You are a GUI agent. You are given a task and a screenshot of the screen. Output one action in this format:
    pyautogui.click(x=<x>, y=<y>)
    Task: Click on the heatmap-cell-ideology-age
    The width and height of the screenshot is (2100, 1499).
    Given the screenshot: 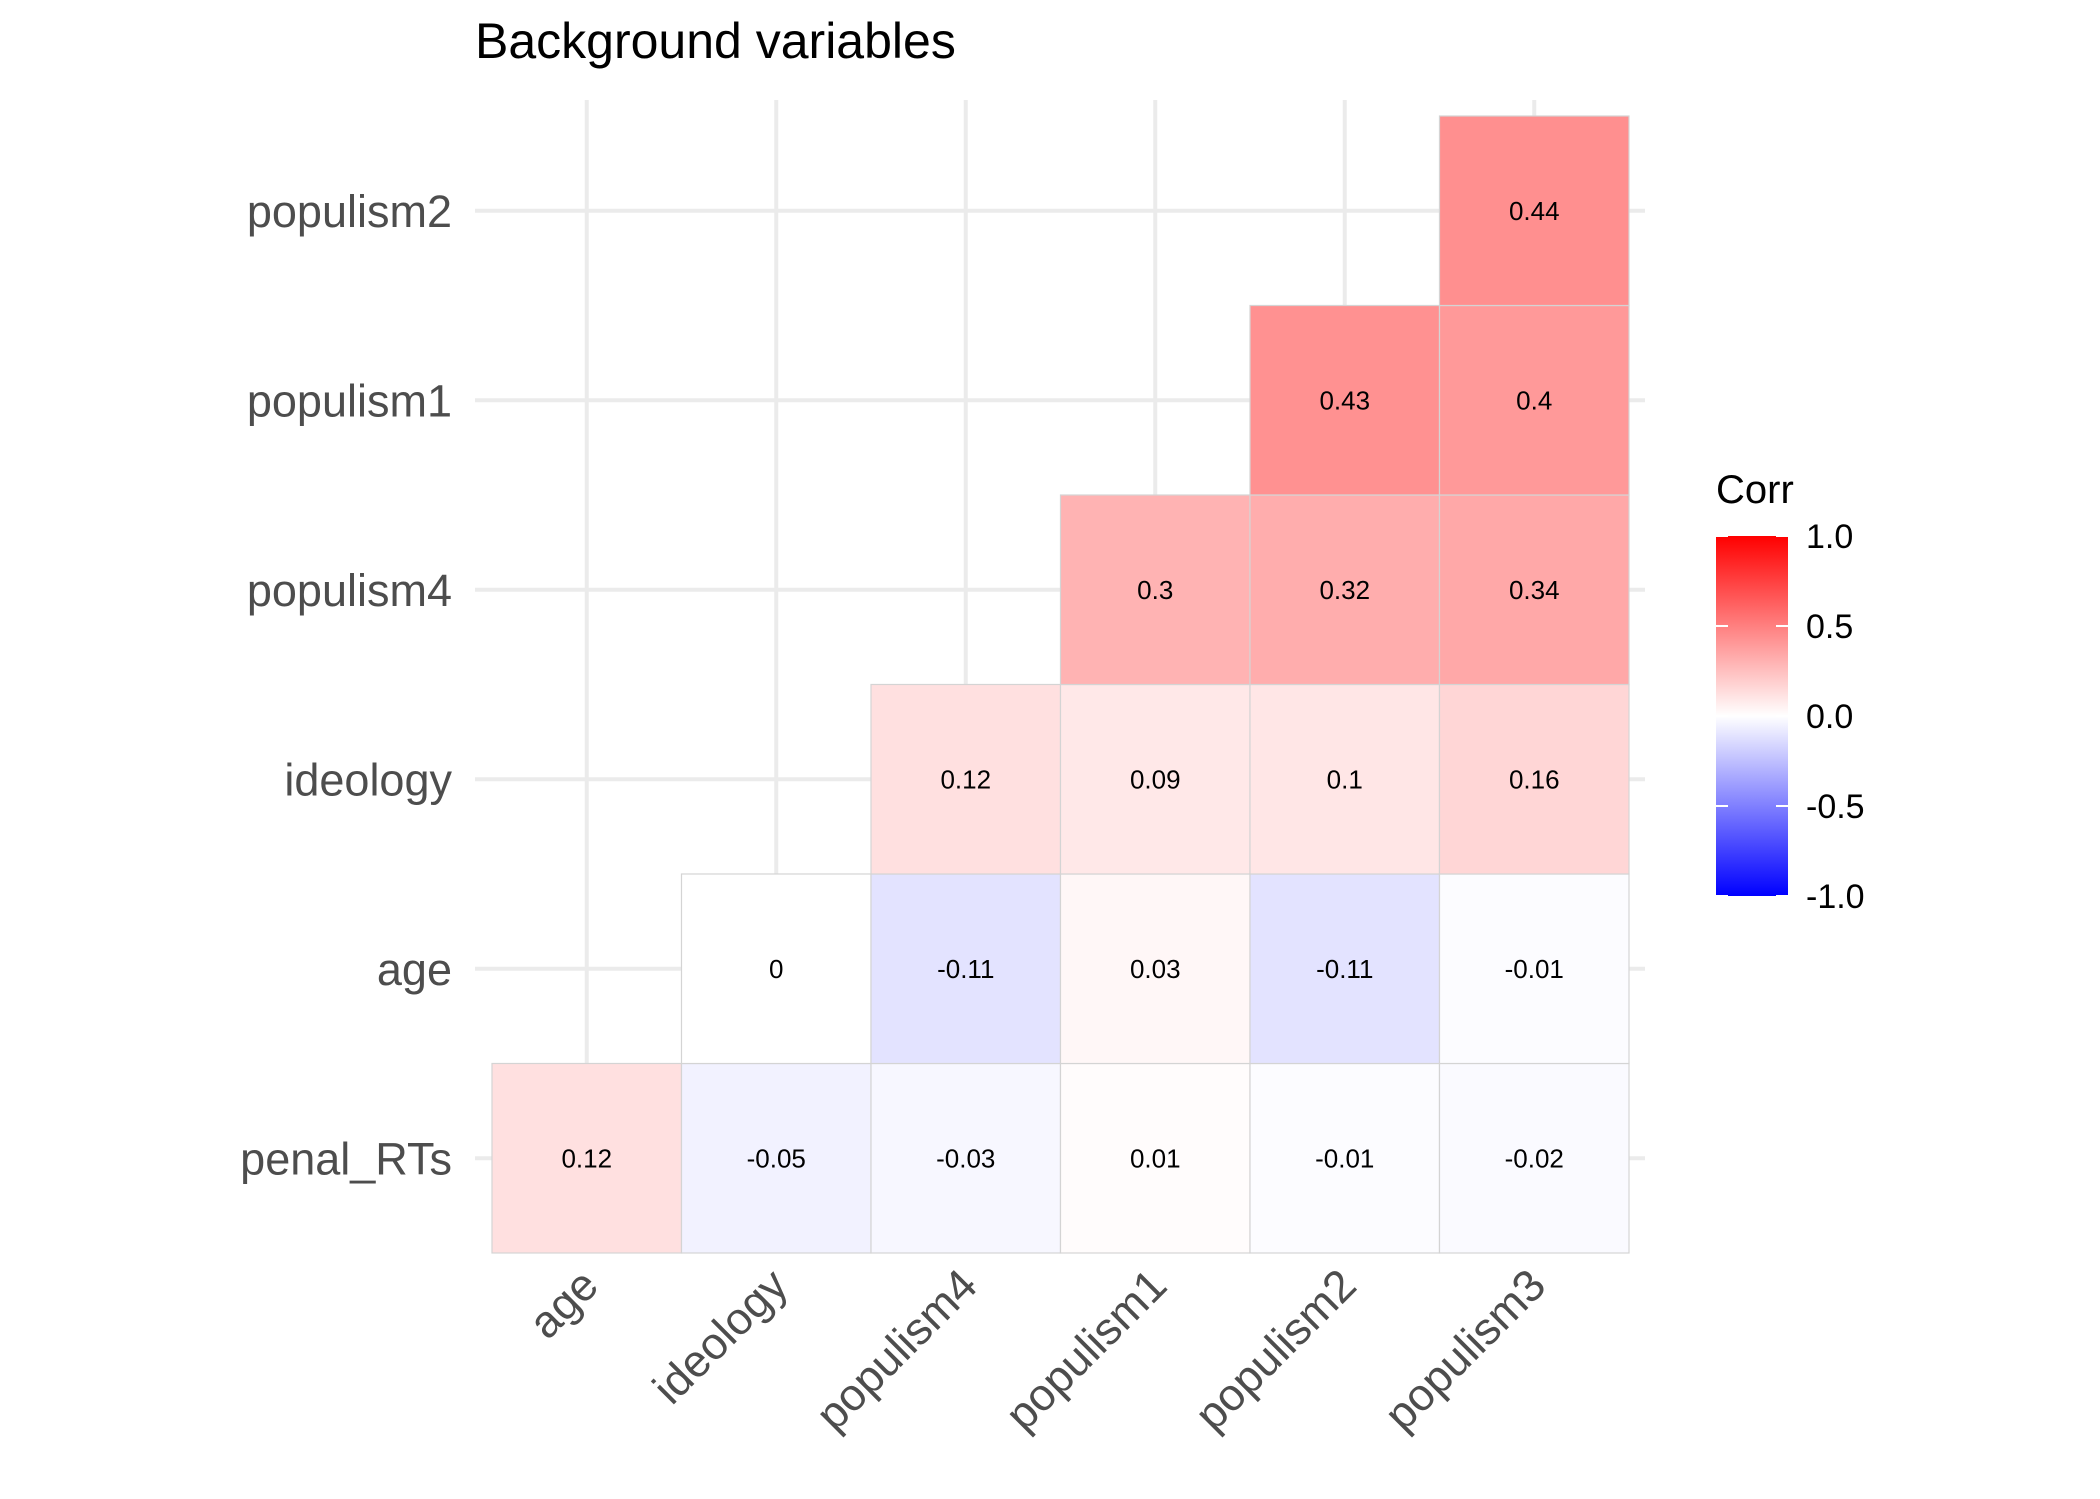 What is the action you would take?
    pyautogui.click(x=776, y=969)
    